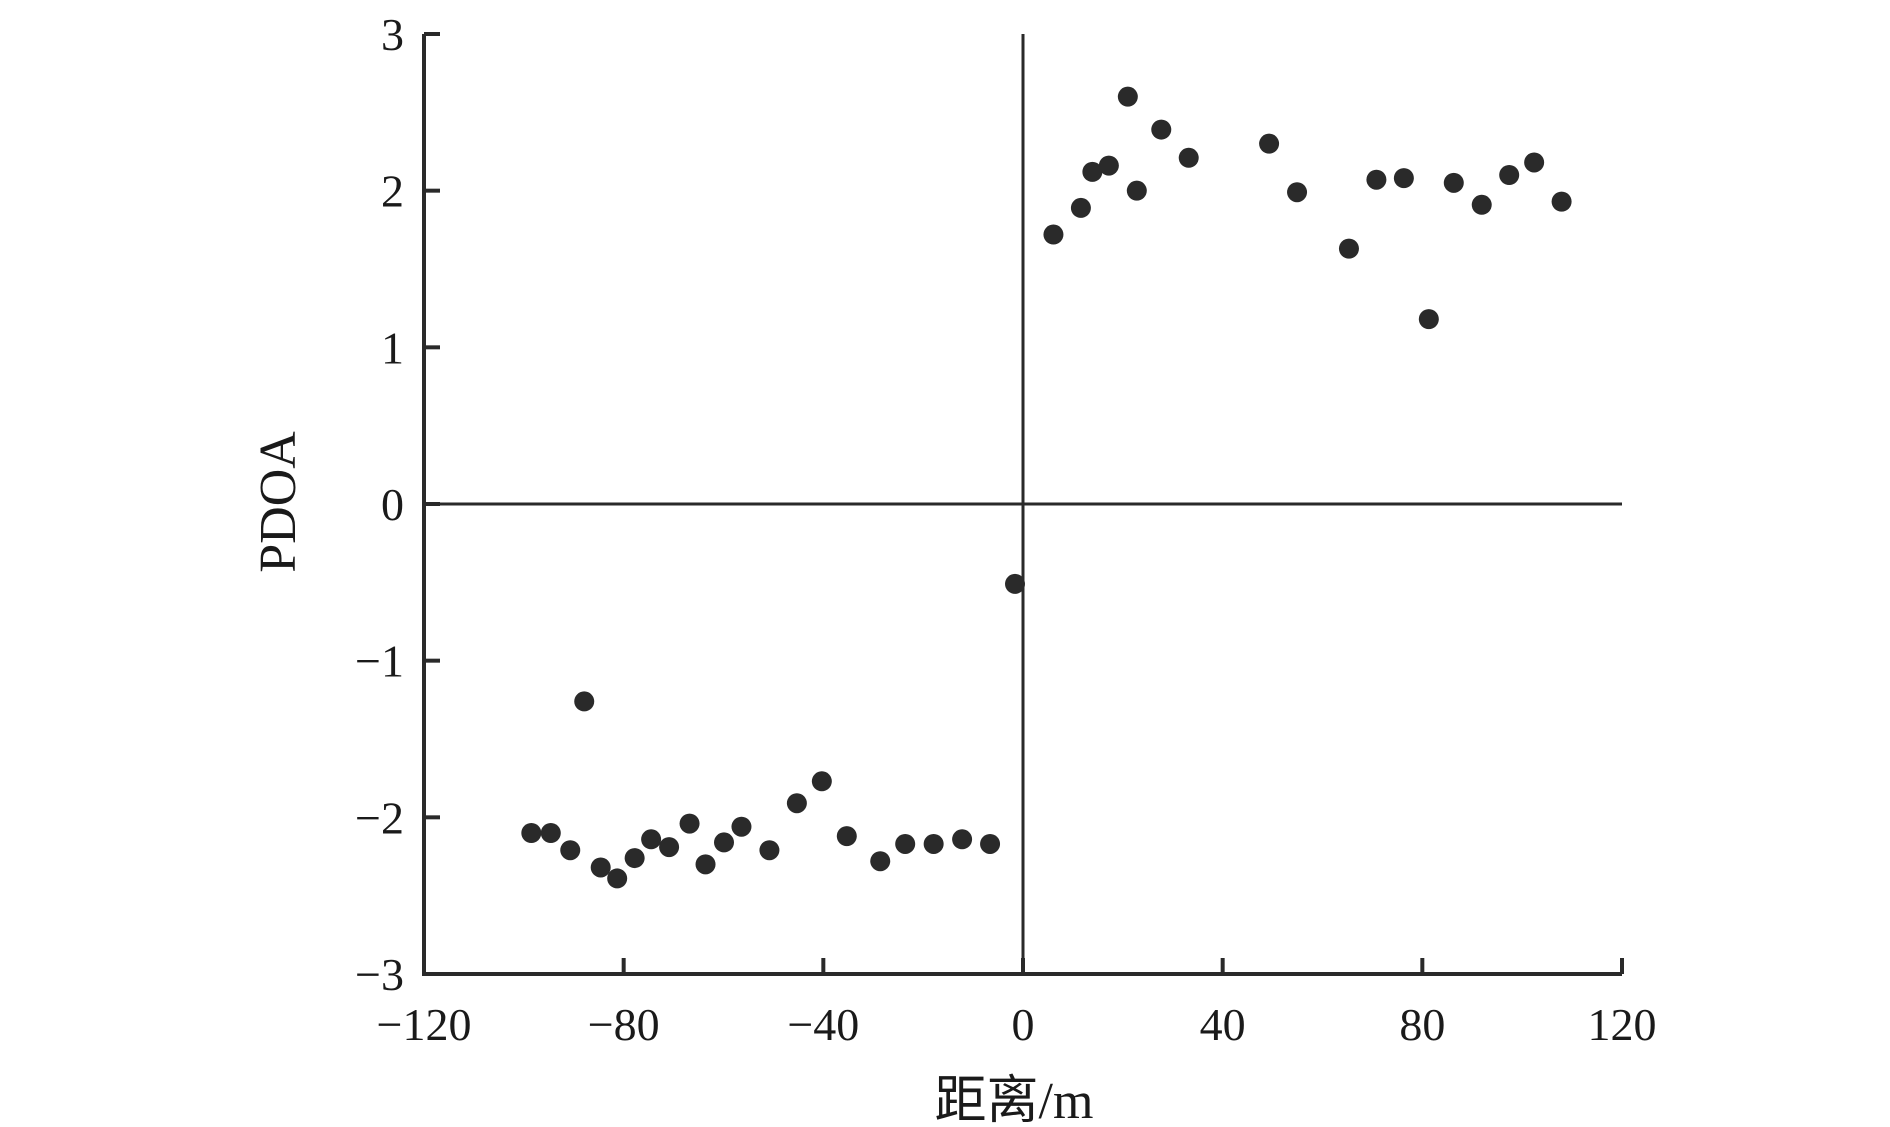 Image resolution: width=1890 pixels, height=1127 pixels. Describe the element at coordinates (392, 347) in the screenshot. I see `y-tick-label: 1` at that location.